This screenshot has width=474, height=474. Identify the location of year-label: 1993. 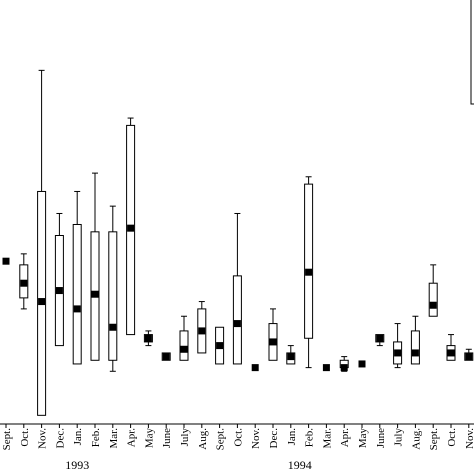
(77, 465).